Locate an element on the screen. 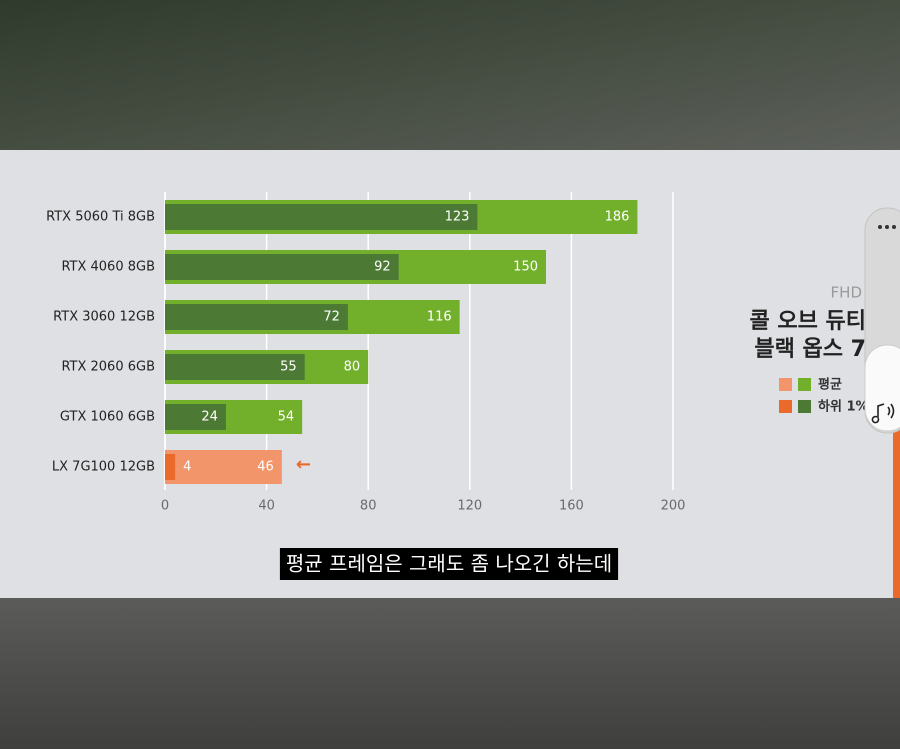 This screenshot has height=749, width=900. chart-title: 블랙 옵스 7 is located at coordinates (810, 349).